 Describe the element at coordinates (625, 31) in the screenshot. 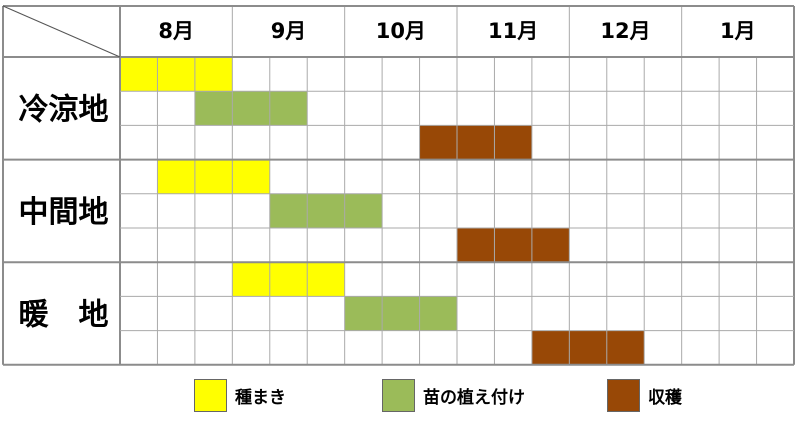

I see `month-label: 12月` at that location.